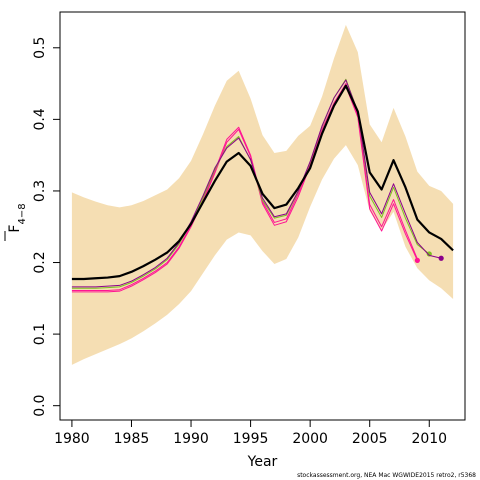 This screenshot has width=480, height=480. Describe the element at coordinates (310, 439) in the screenshot. I see `x-tick-label: 2000` at that location.